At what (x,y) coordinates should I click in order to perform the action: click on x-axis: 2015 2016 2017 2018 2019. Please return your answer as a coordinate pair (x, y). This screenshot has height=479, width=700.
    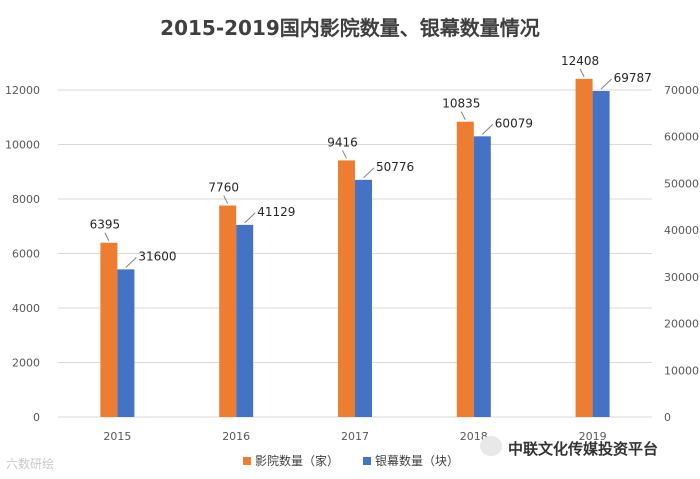
    Looking at the image, I should click on (354, 436).